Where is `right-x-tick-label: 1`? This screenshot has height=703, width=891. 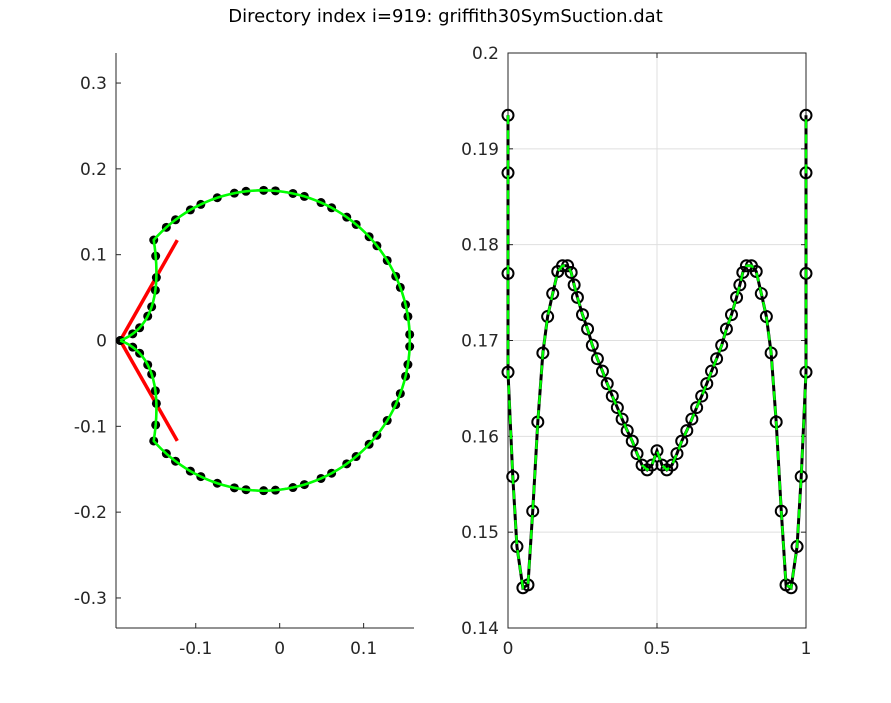
right-x-tick-label: 1 is located at coordinates (806, 649).